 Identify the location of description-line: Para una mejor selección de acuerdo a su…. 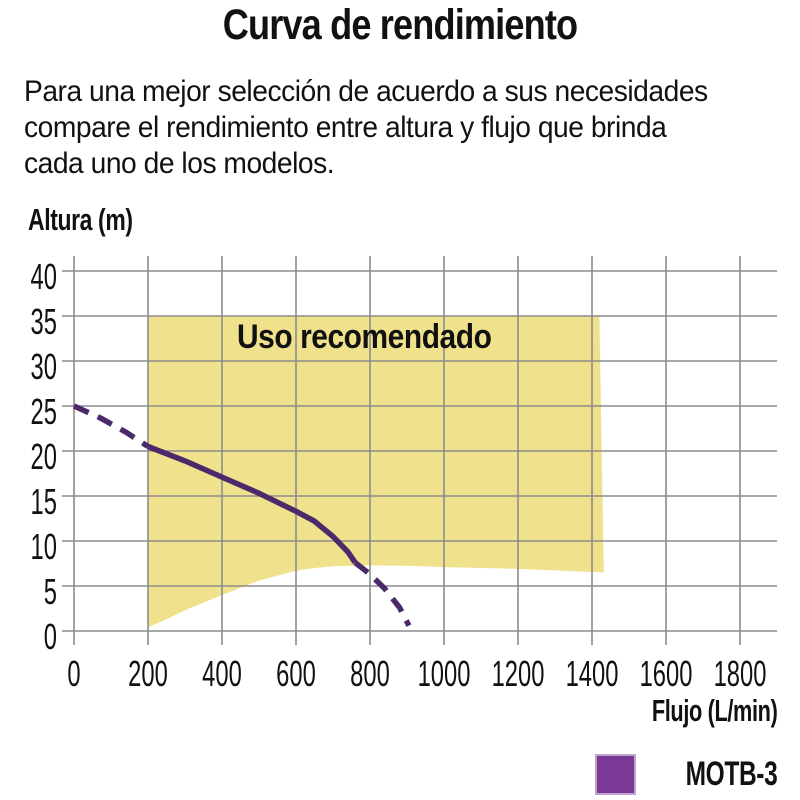
(366, 91).